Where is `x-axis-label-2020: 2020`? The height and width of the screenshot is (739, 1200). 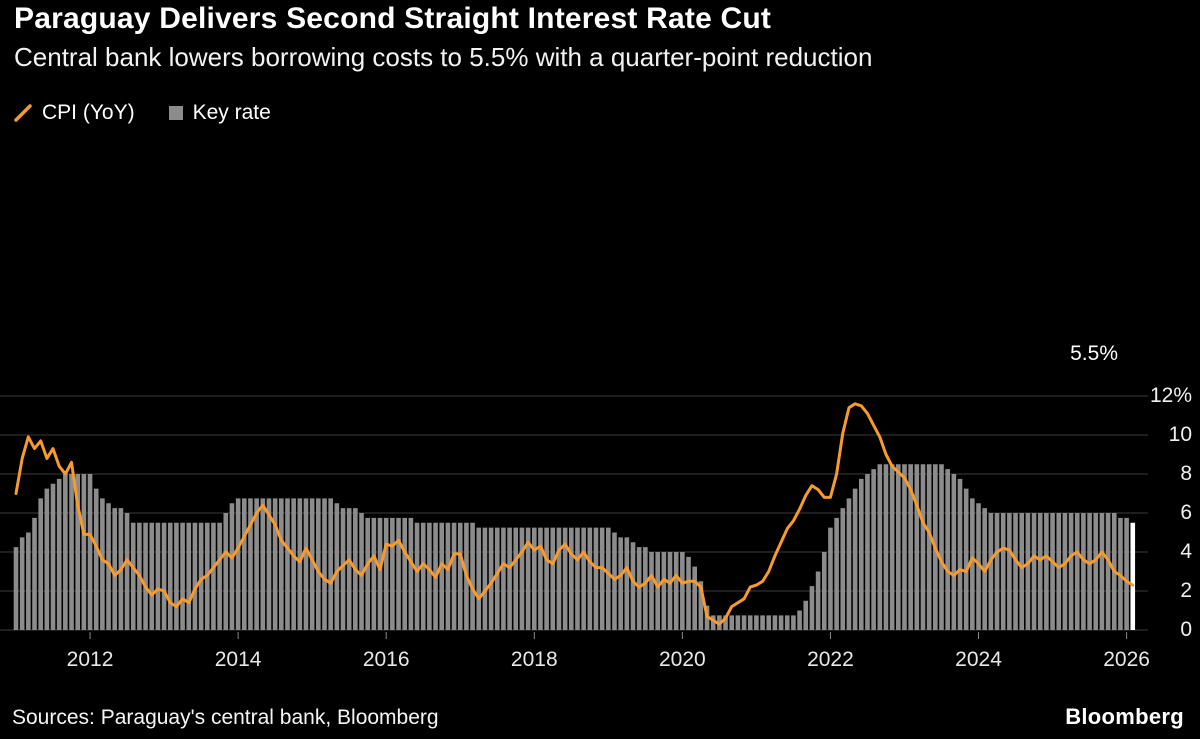 x-axis-label-2020: 2020 is located at coordinates (682, 659).